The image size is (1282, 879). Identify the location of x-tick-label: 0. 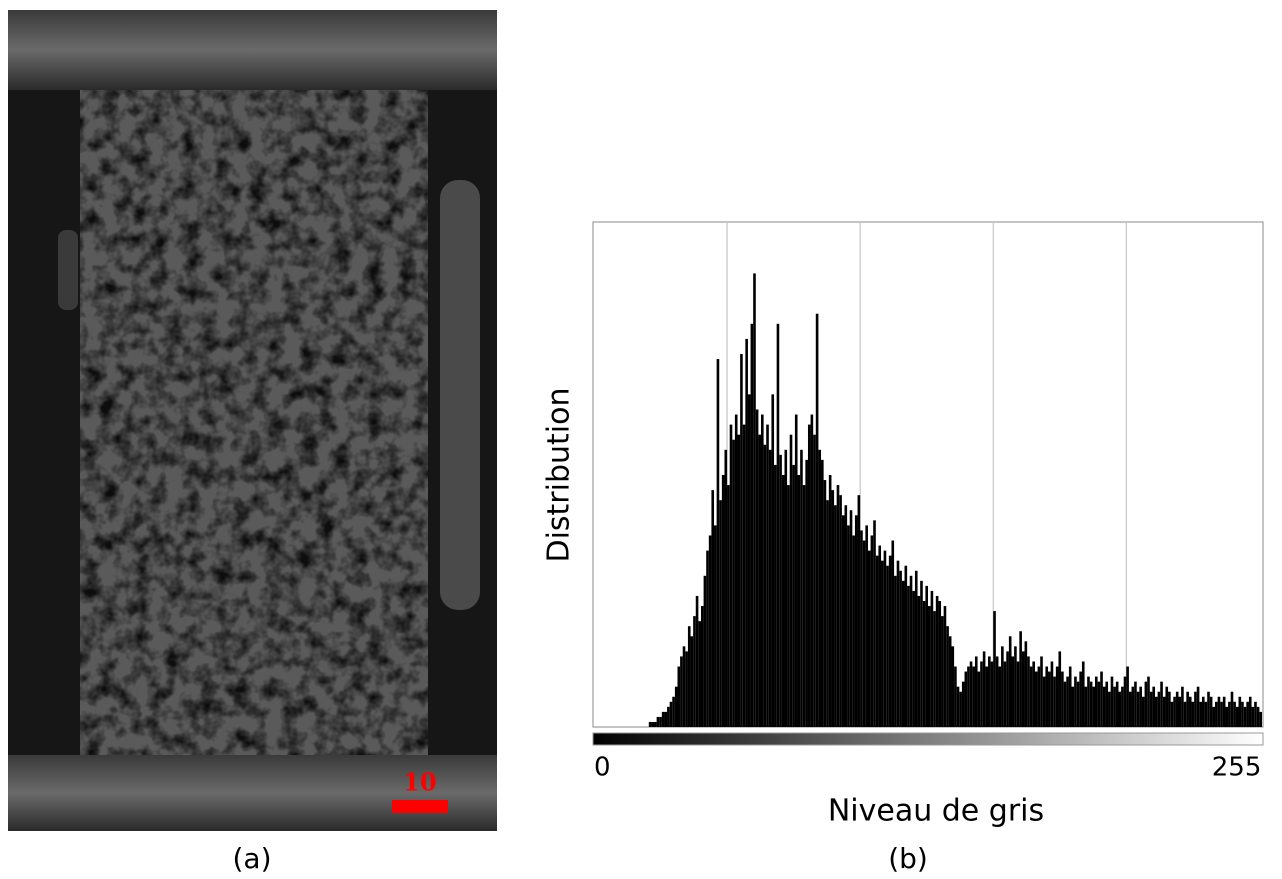
(602, 768).